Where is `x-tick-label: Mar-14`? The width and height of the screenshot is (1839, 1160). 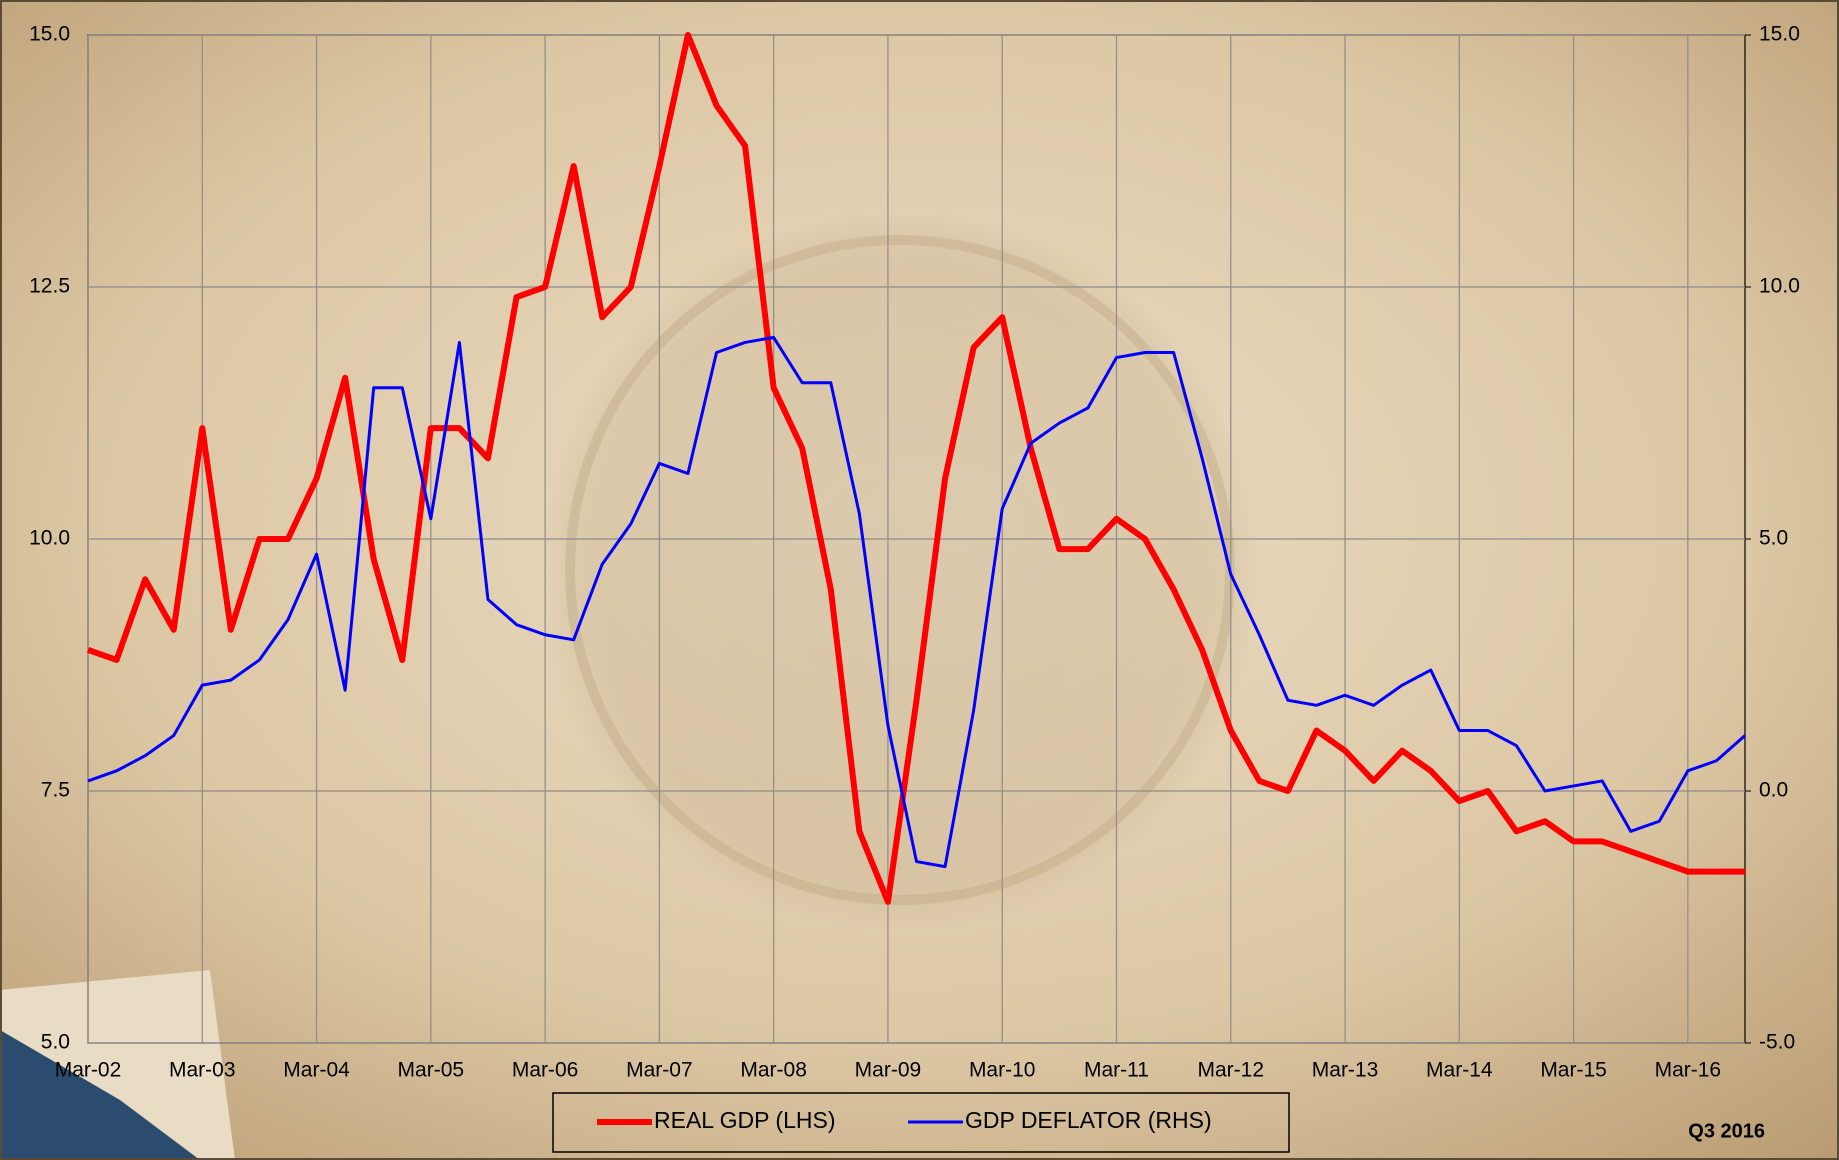
x-tick-label: Mar-14 is located at coordinates (1459, 1070).